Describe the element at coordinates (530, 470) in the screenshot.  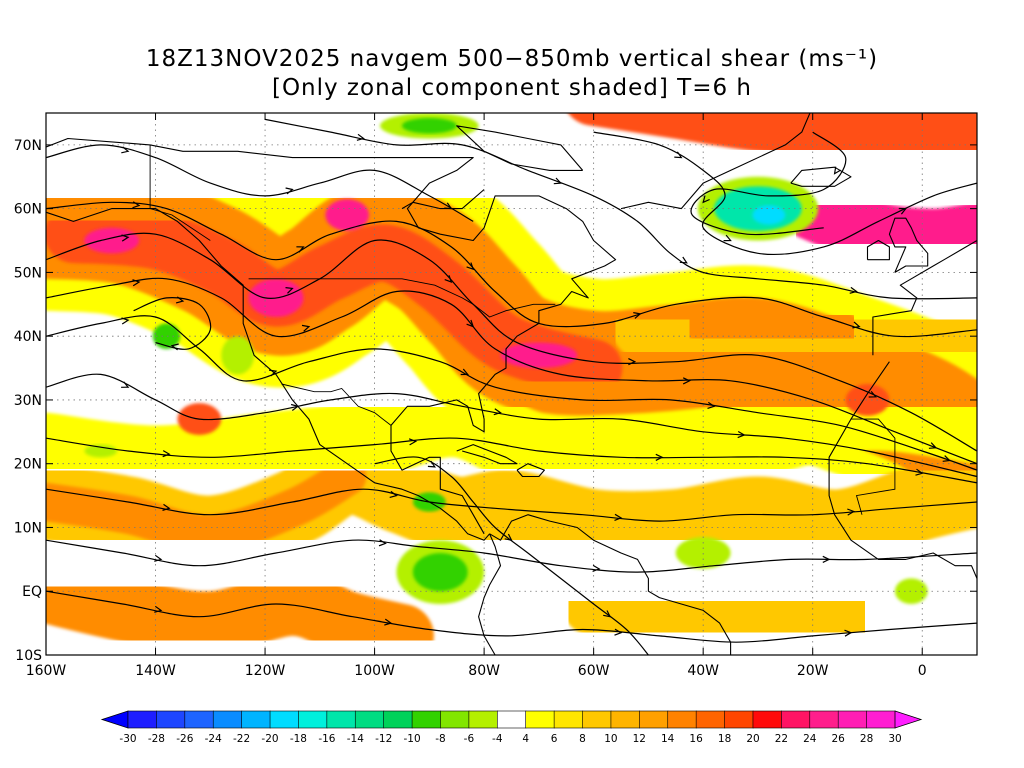
I see `coastline-hispaniola` at that location.